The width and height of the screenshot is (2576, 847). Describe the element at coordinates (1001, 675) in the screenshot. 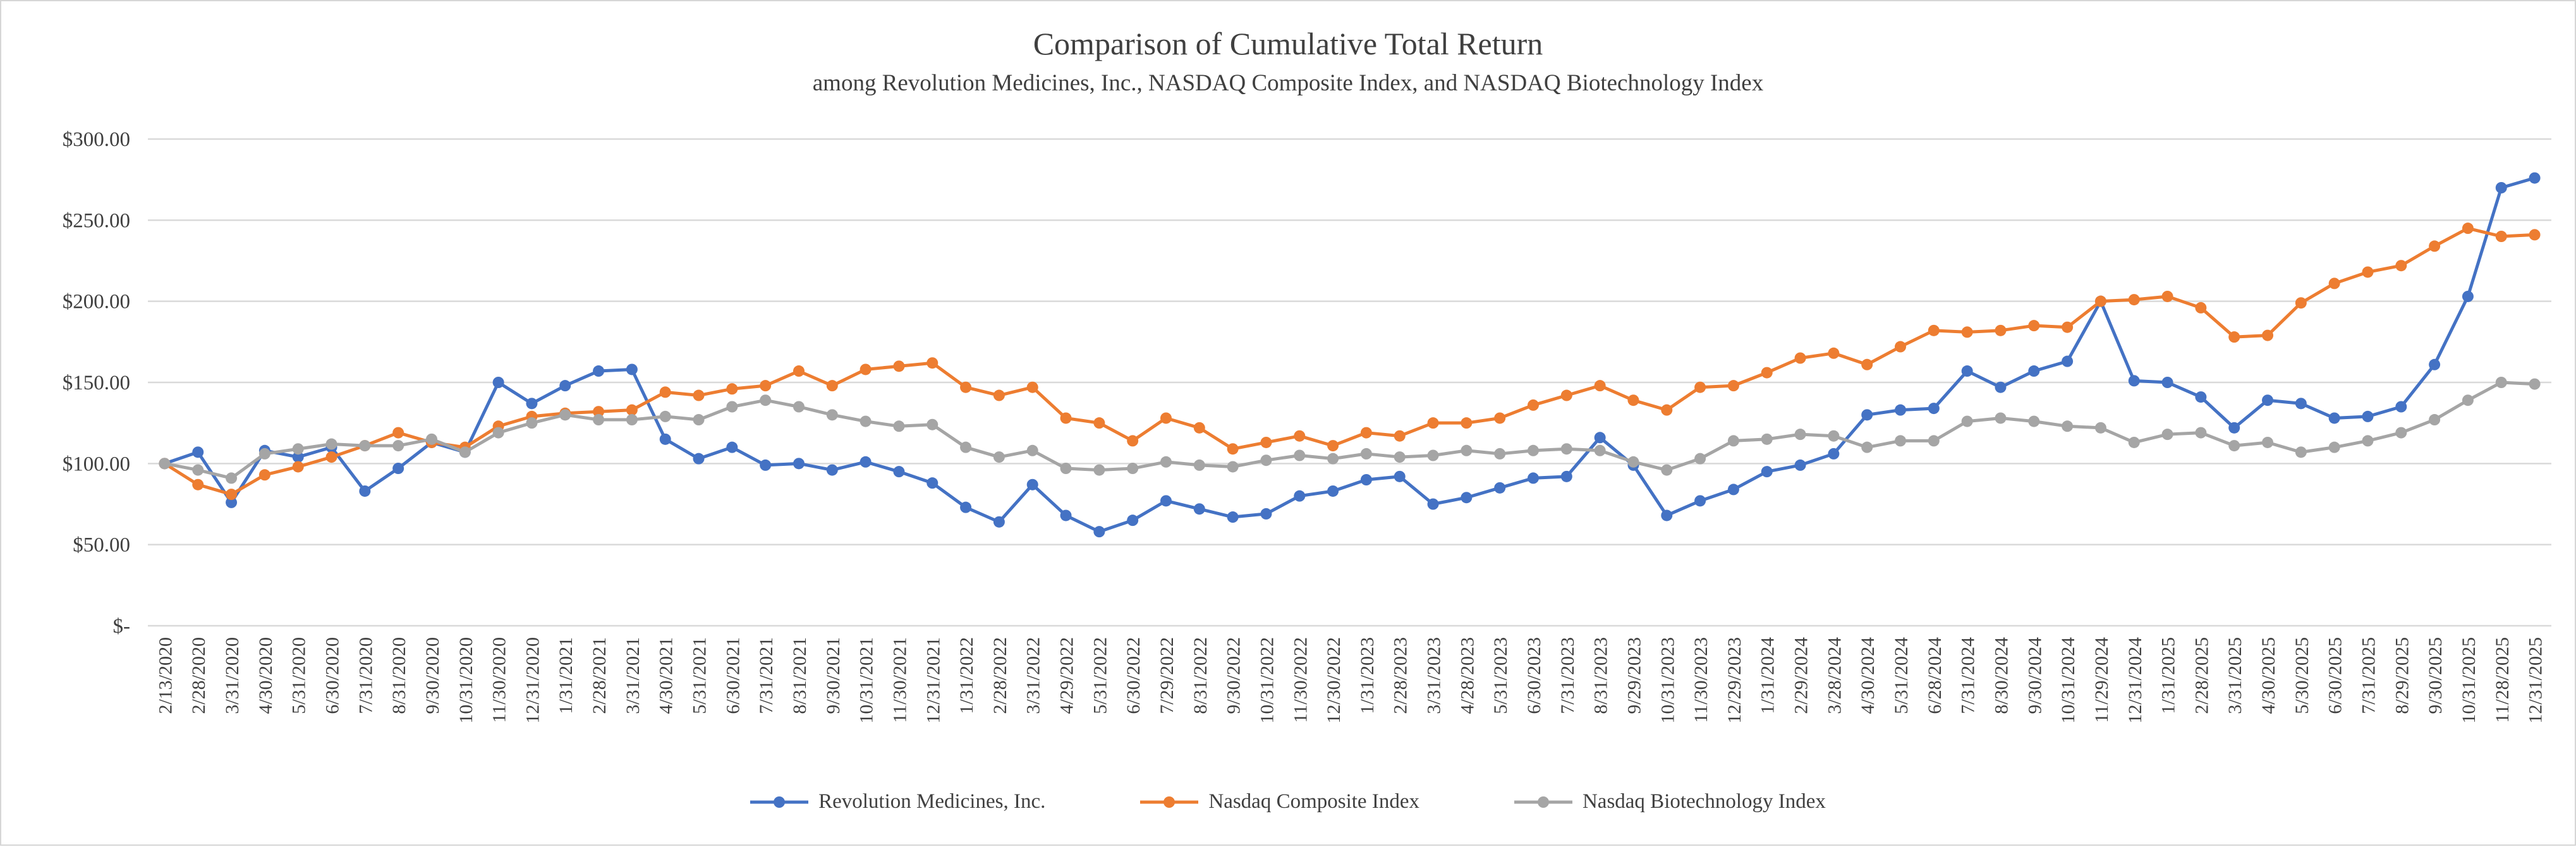

I see `svg-text: 2/28/2022` at that location.